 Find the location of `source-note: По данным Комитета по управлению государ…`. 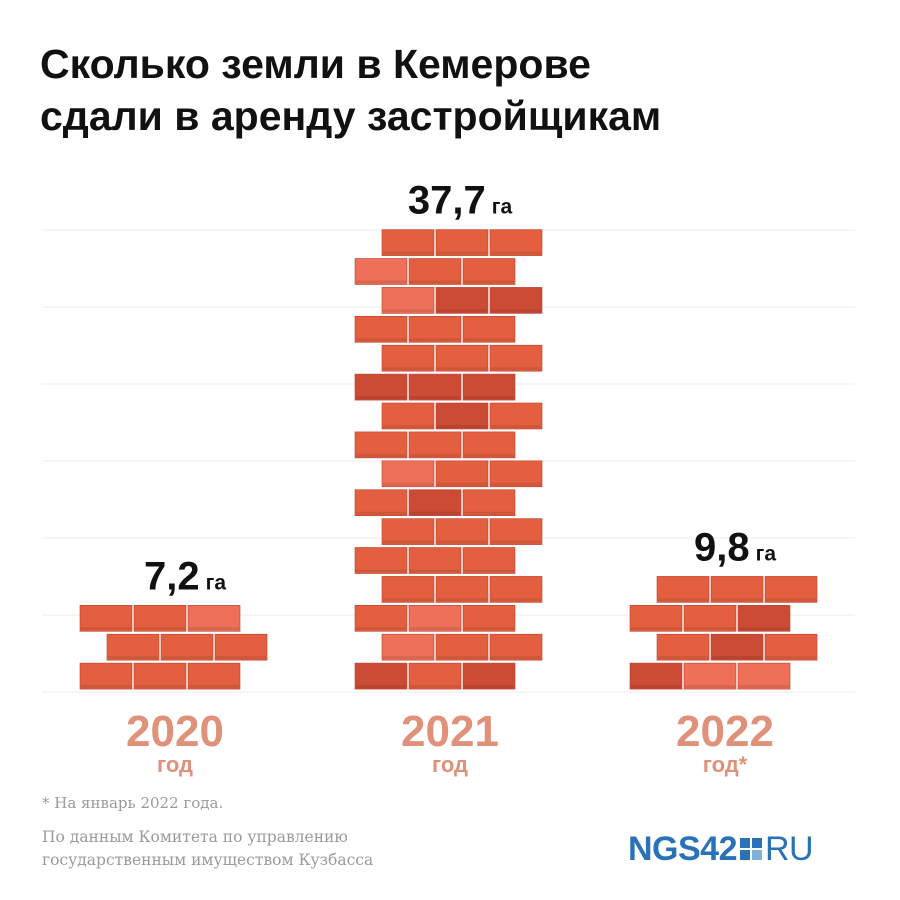

source-note: По данным Комитета по управлению государ… is located at coordinates (282, 849).